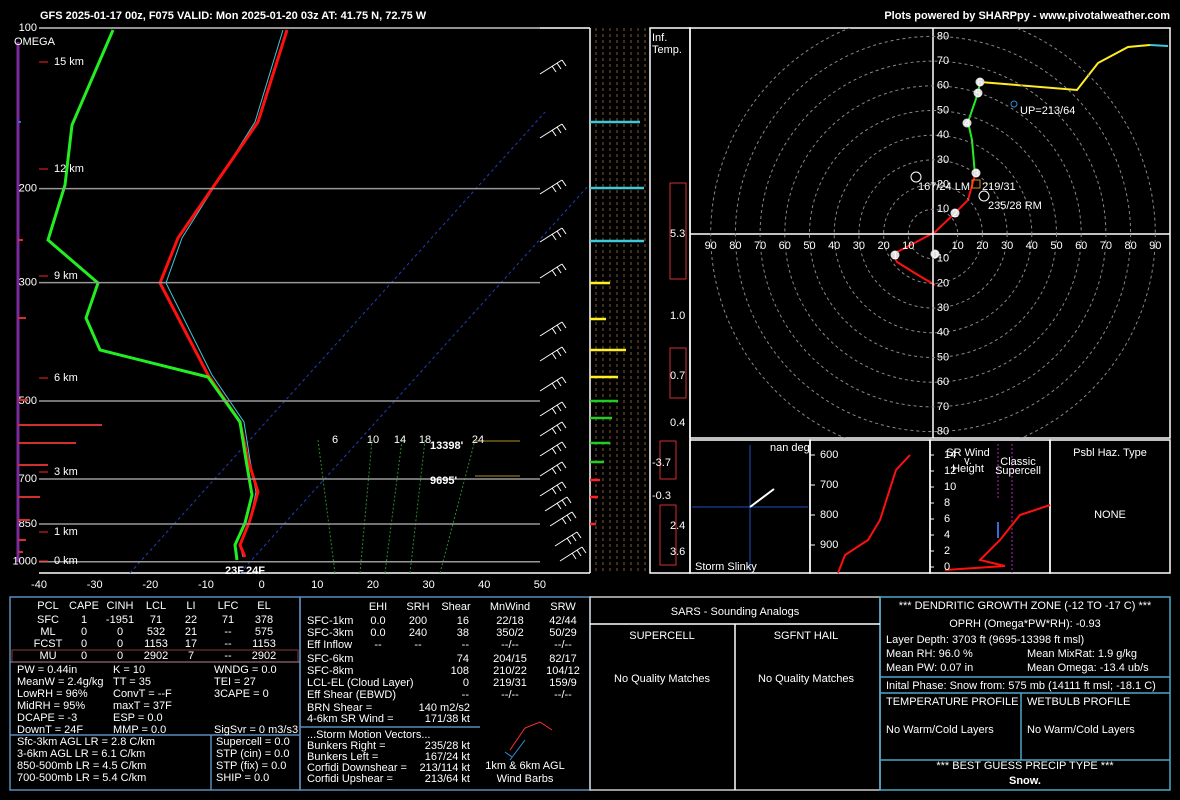 Image resolution: width=1180 pixels, height=800 pixels. I want to click on parcel-cell: ML, so click(47, 632).